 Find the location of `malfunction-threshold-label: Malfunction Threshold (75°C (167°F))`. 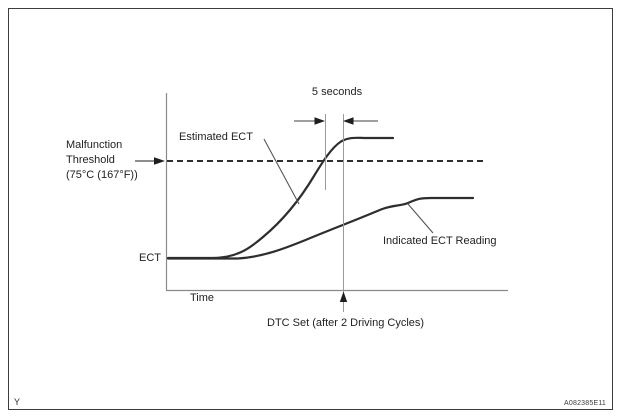

malfunction-threshold-label: Malfunction Threshold (75°C (167°F)) is located at coordinates (102, 160).